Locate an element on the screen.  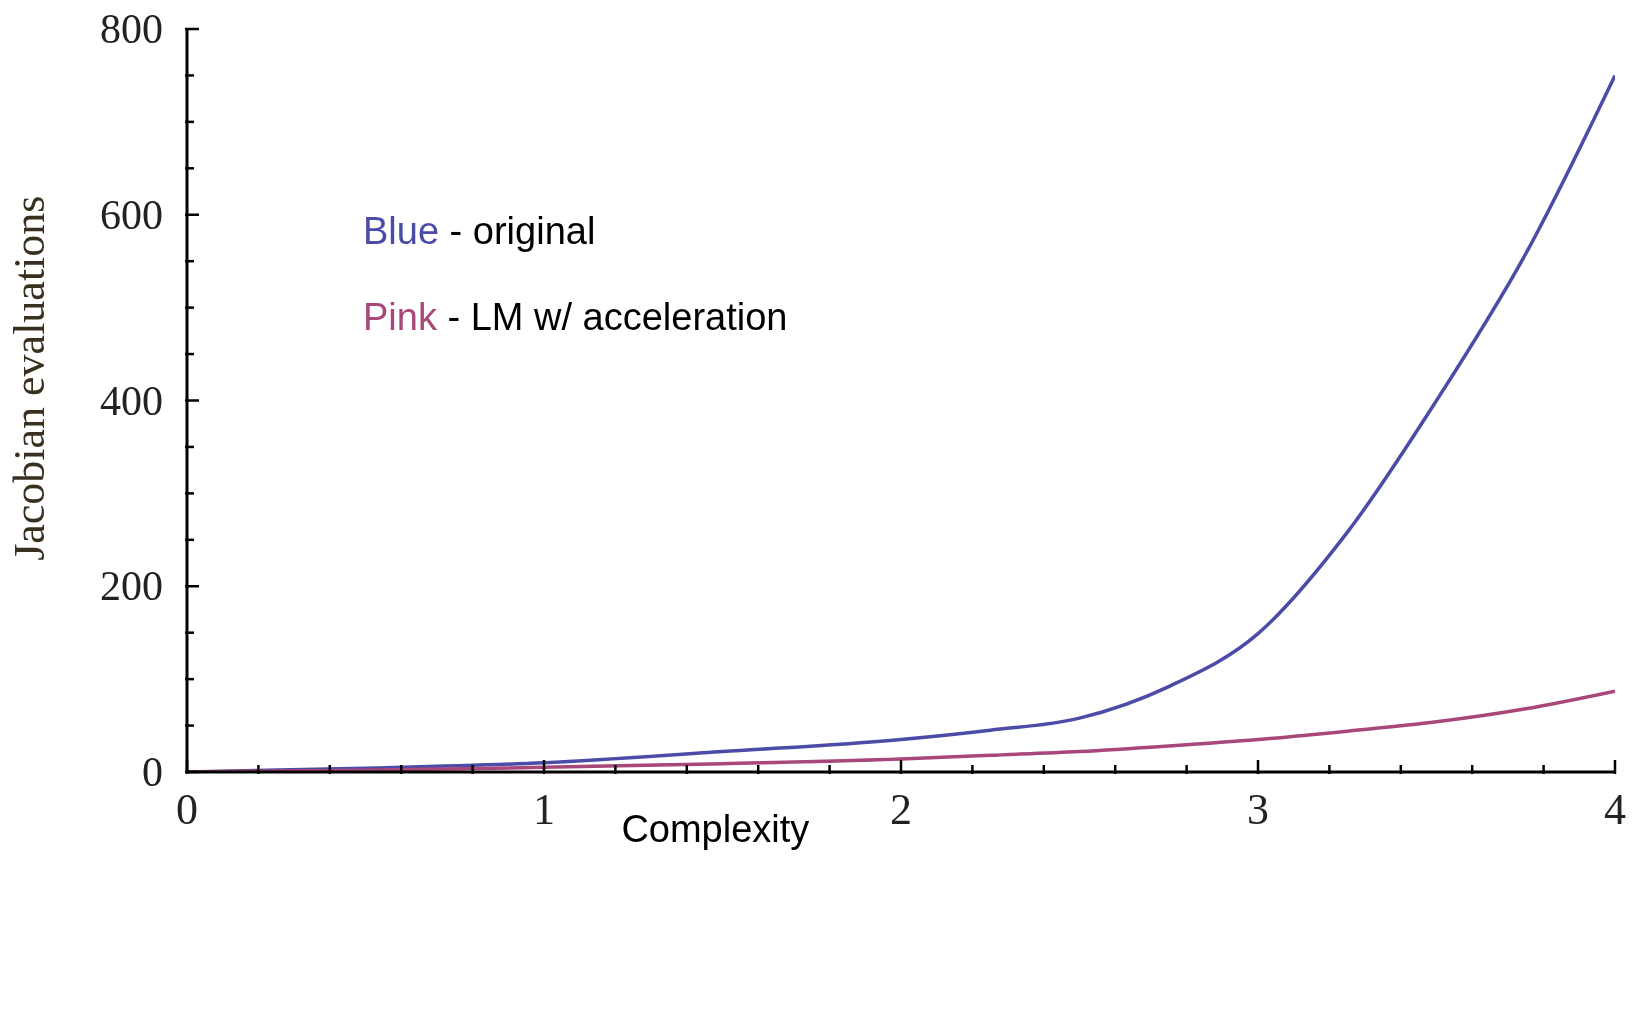
x-tick-label: 3 is located at coordinates (1258, 809).